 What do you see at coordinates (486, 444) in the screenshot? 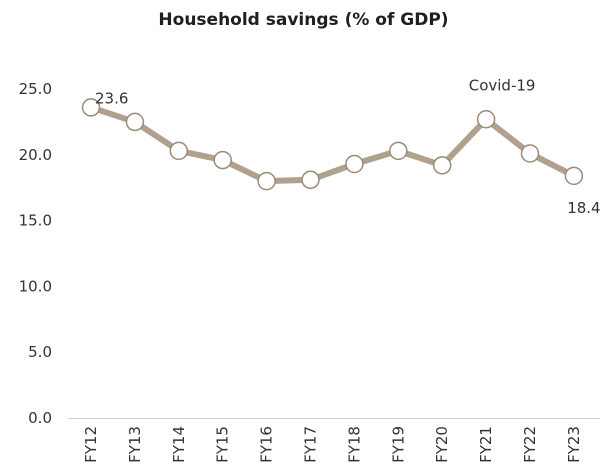
I see `x-tick-label: FY21` at bounding box center [486, 444].